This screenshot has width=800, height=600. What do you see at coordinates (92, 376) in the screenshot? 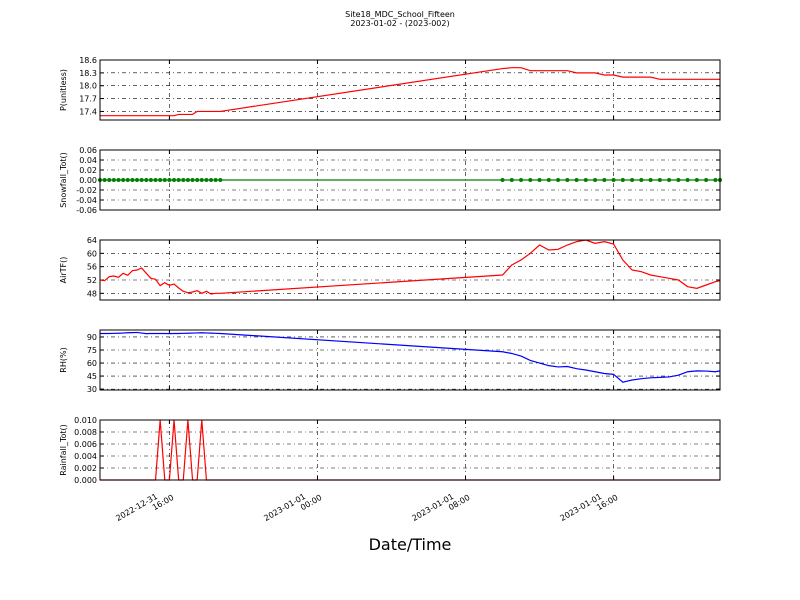
I see `y-tick-label: 45` at bounding box center [92, 376].